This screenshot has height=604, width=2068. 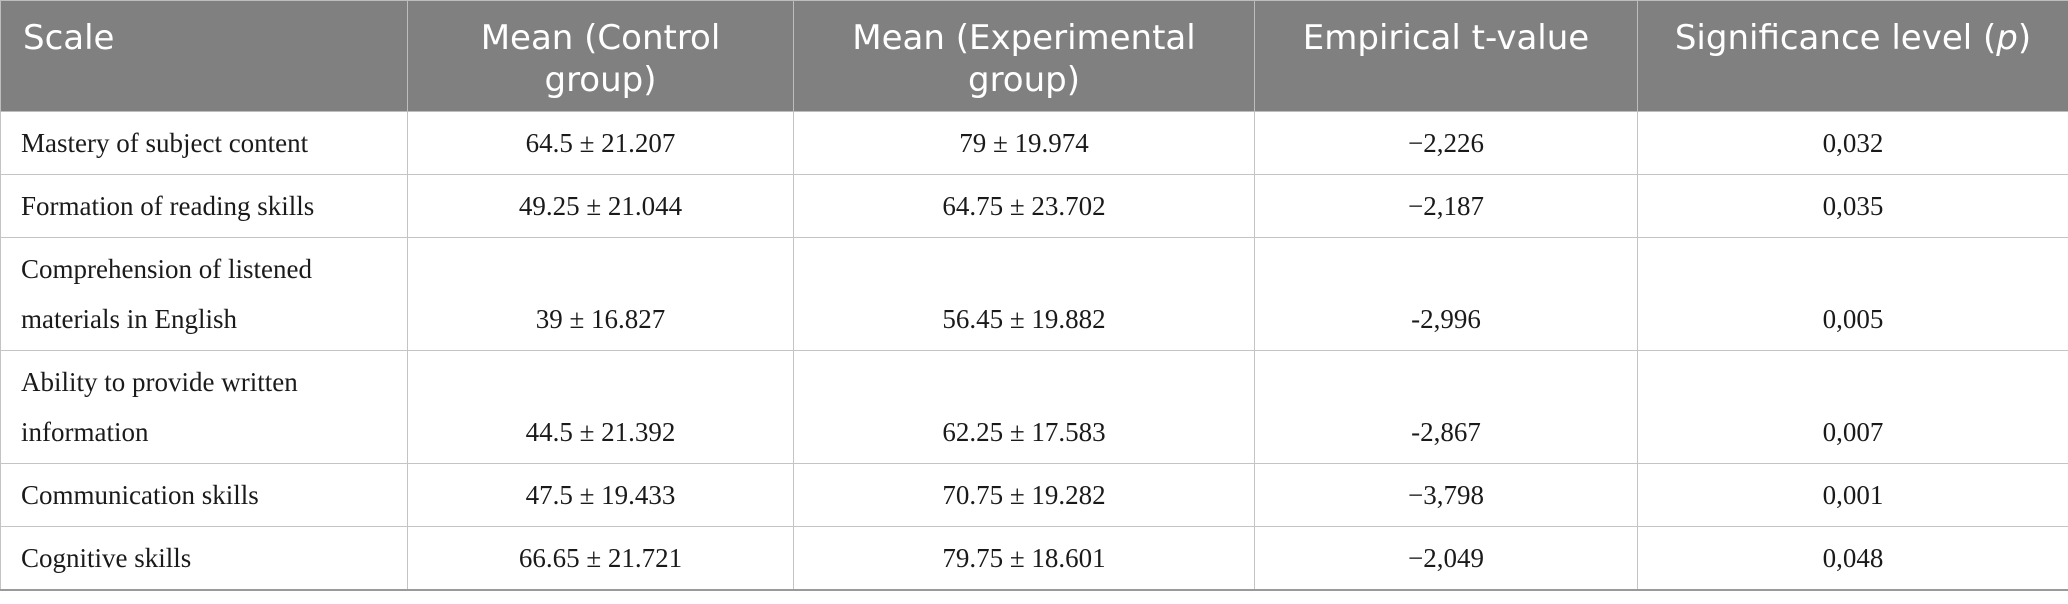 What do you see at coordinates (600, 407) in the screenshot?
I see `cell-control-mean: 44.5 ± 21.392` at bounding box center [600, 407].